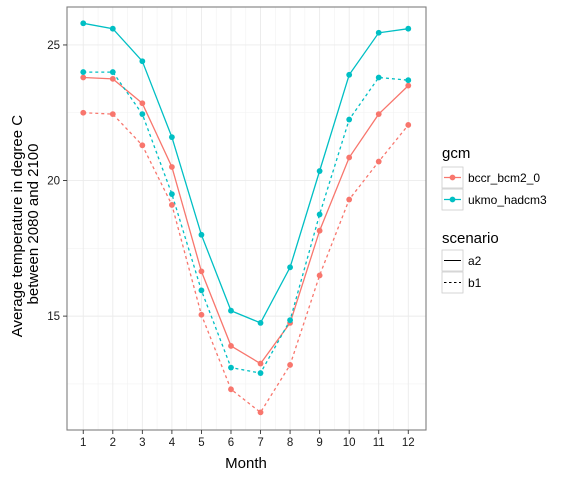 The height and width of the screenshot is (480, 576). Describe the element at coordinates (83, 443) in the screenshot. I see `x-tick-label: 1` at that location.